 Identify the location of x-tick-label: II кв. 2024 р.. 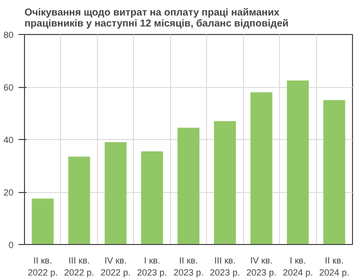
(334, 267).